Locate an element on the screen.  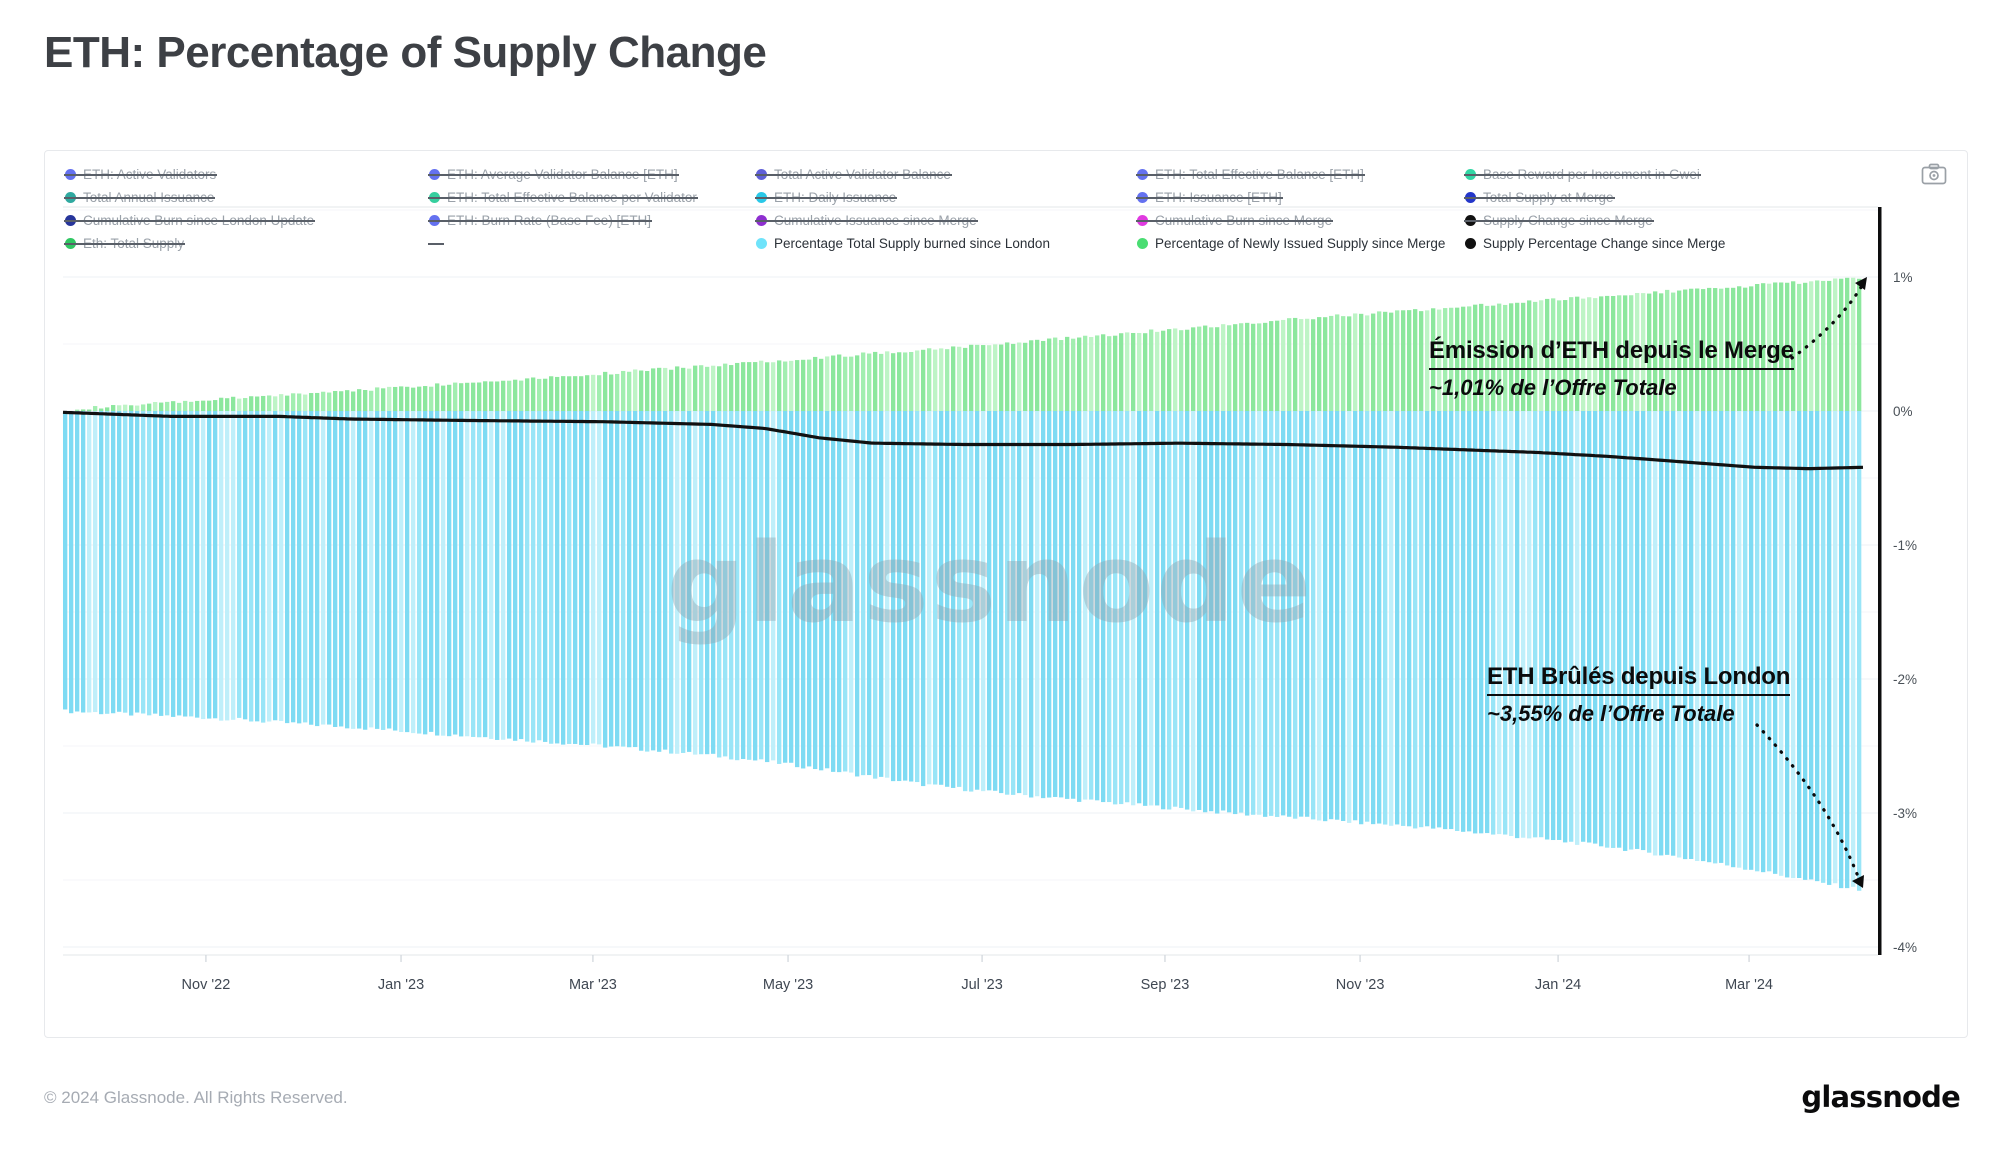
legend-item: Eth: Total Supply is located at coordinates (124, 243).